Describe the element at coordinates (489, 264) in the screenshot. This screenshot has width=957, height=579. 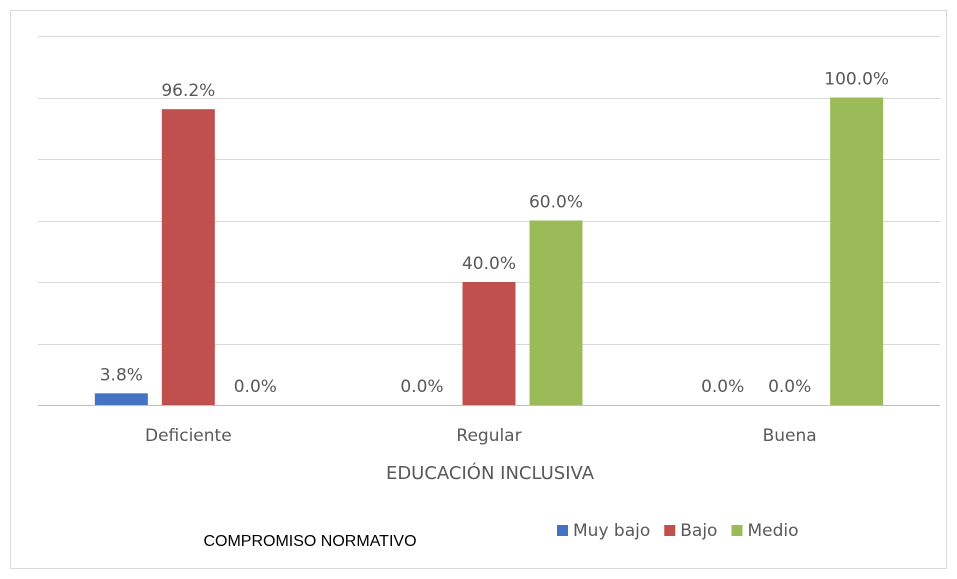
I see `data-label: 40.0%` at that location.